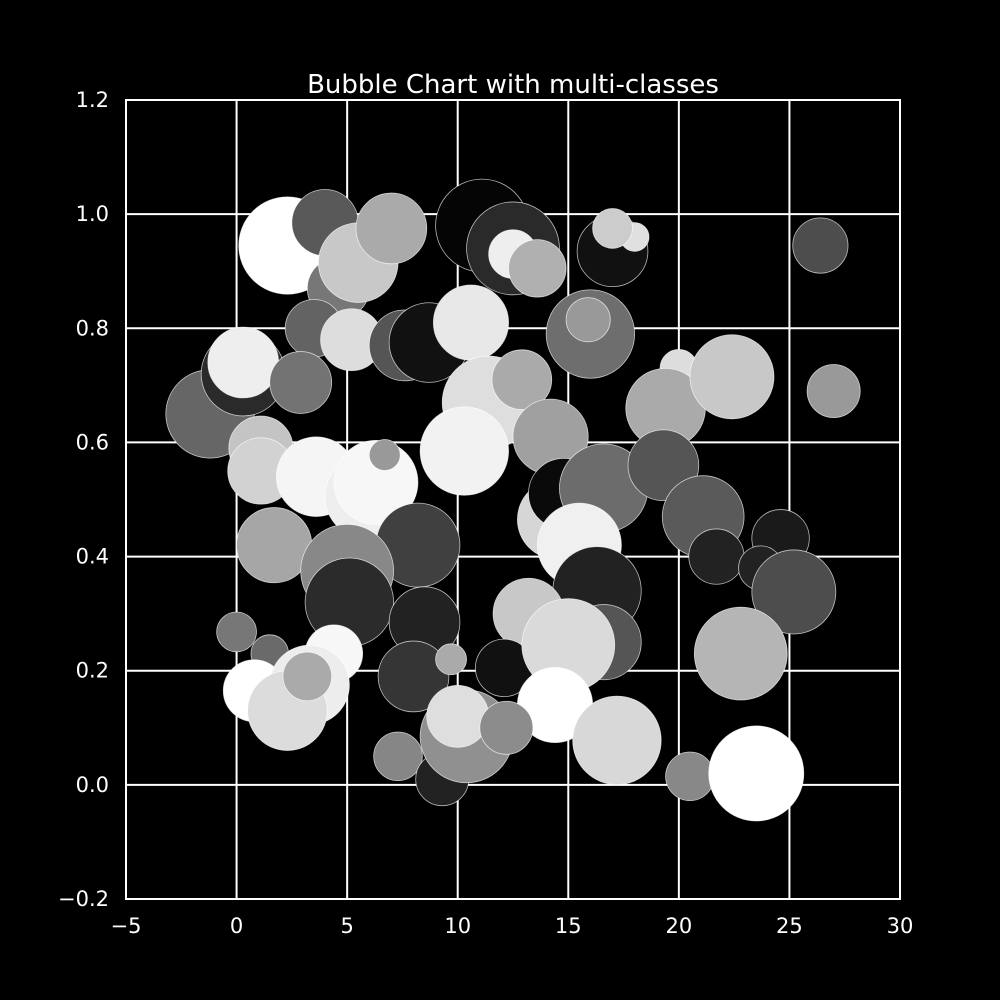  Describe the element at coordinates (789, 926) in the screenshot. I see `x-tick-label: 25` at that location.